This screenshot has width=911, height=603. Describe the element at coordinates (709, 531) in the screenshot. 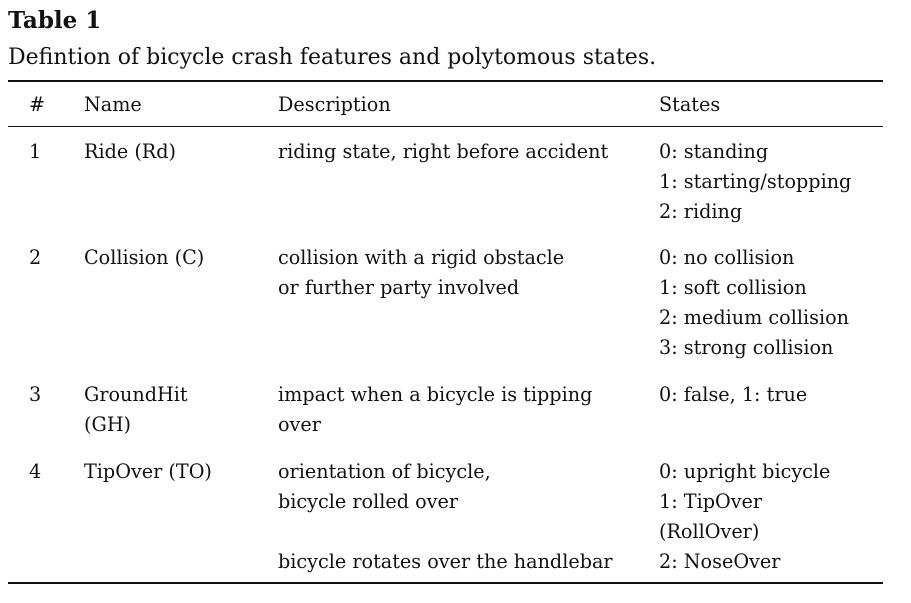

I see `row-state-line: (RollOver)` at that location.